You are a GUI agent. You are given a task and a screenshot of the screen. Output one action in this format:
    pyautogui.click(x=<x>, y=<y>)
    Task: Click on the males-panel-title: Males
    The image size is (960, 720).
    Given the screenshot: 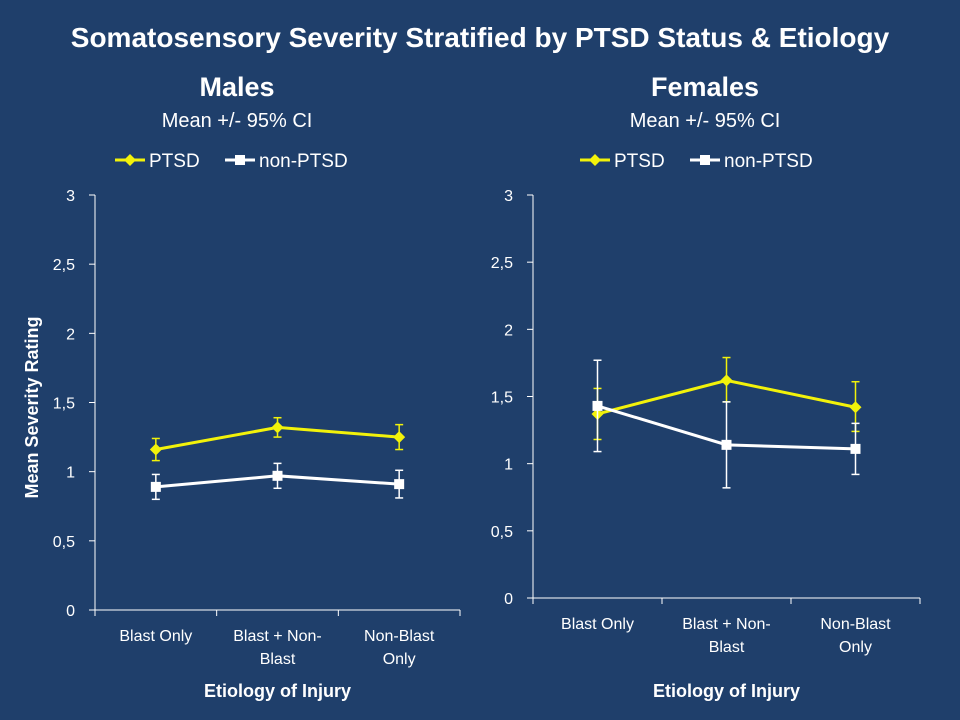 What is the action you would take?
    pyautogui.click(x=236, y=87)
    